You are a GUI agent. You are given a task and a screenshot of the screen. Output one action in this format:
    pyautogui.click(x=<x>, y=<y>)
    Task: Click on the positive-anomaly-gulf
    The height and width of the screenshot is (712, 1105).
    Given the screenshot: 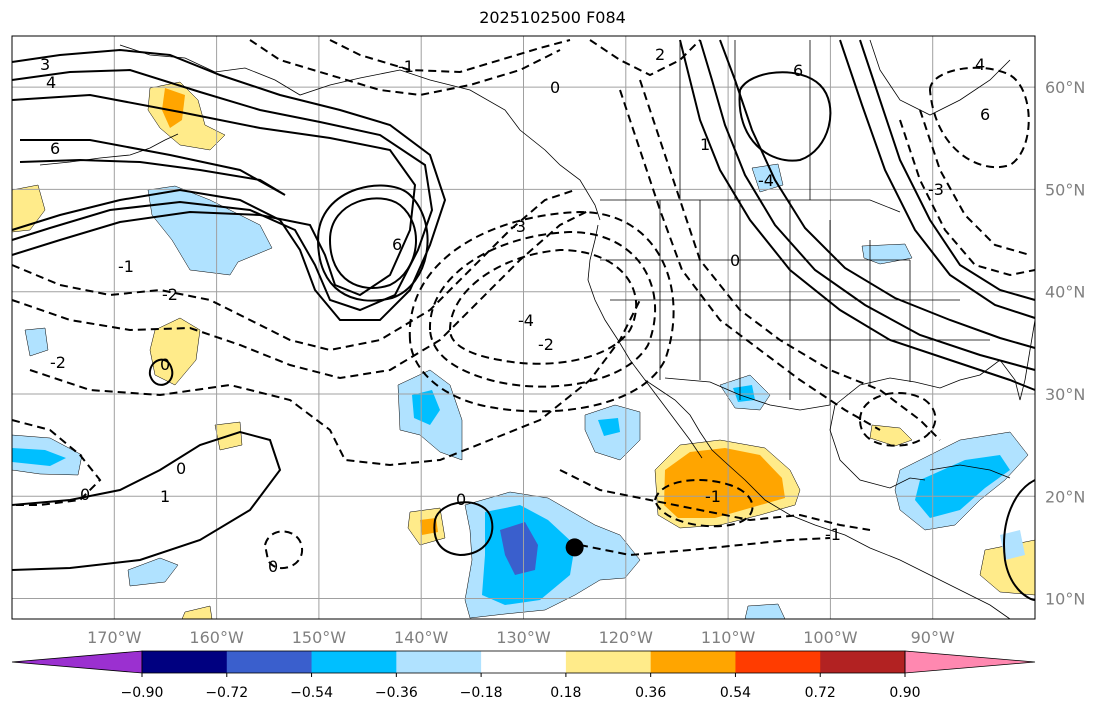 What is the action you would take?
    pyautogui.click(x=891, y=435)
    